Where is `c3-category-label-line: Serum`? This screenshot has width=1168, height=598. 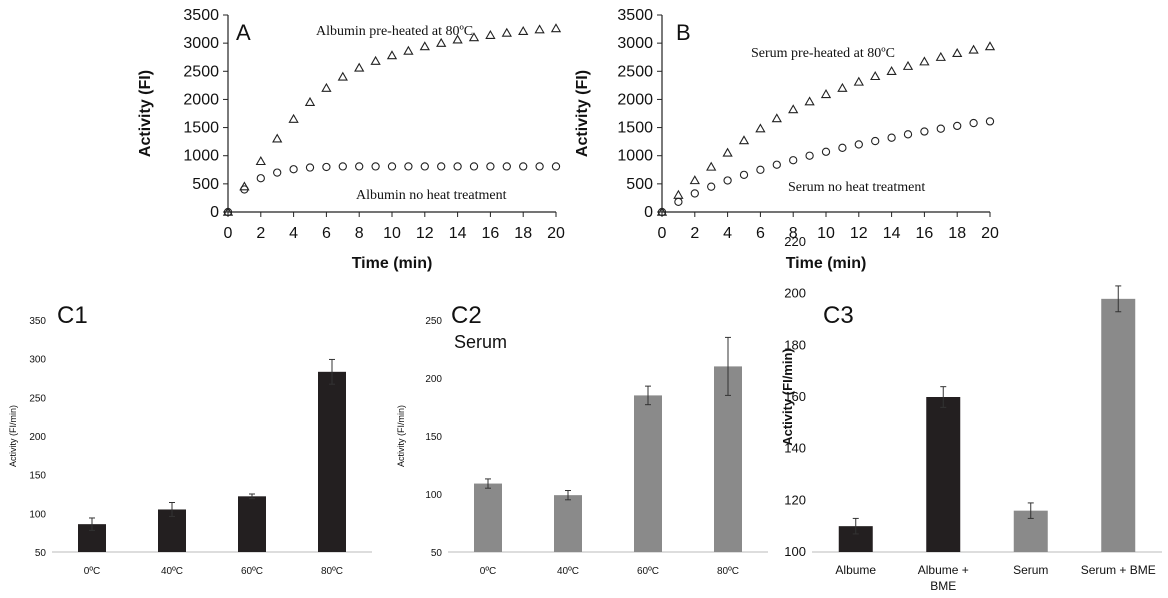
c3-category-label-line: Serum is located at coordinates (1030, 570).